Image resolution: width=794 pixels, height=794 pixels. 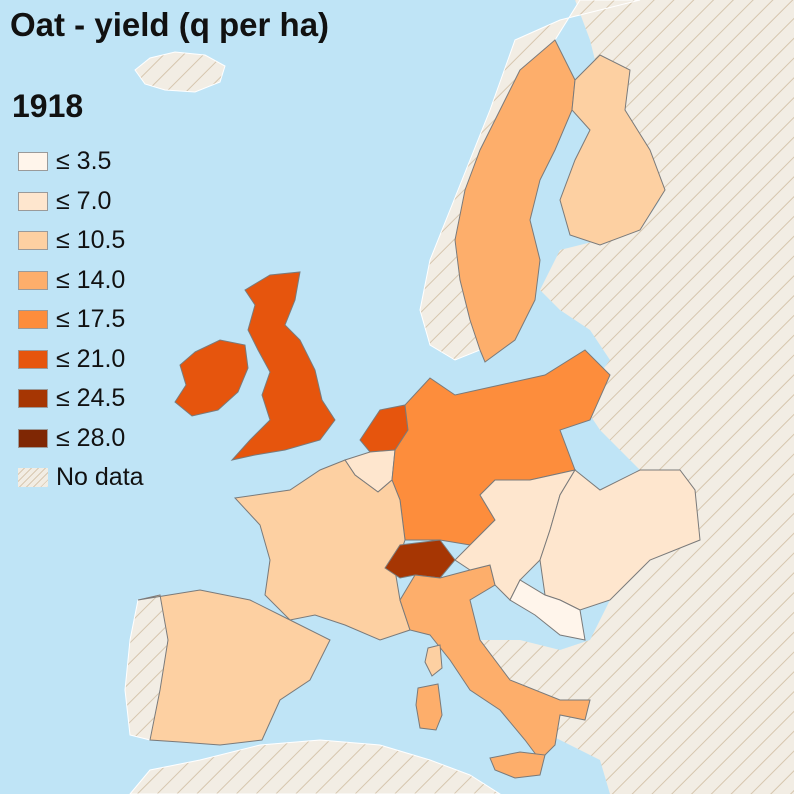 I want to click on legend-label: ≤ 10.5, so click(x=91, y=240).